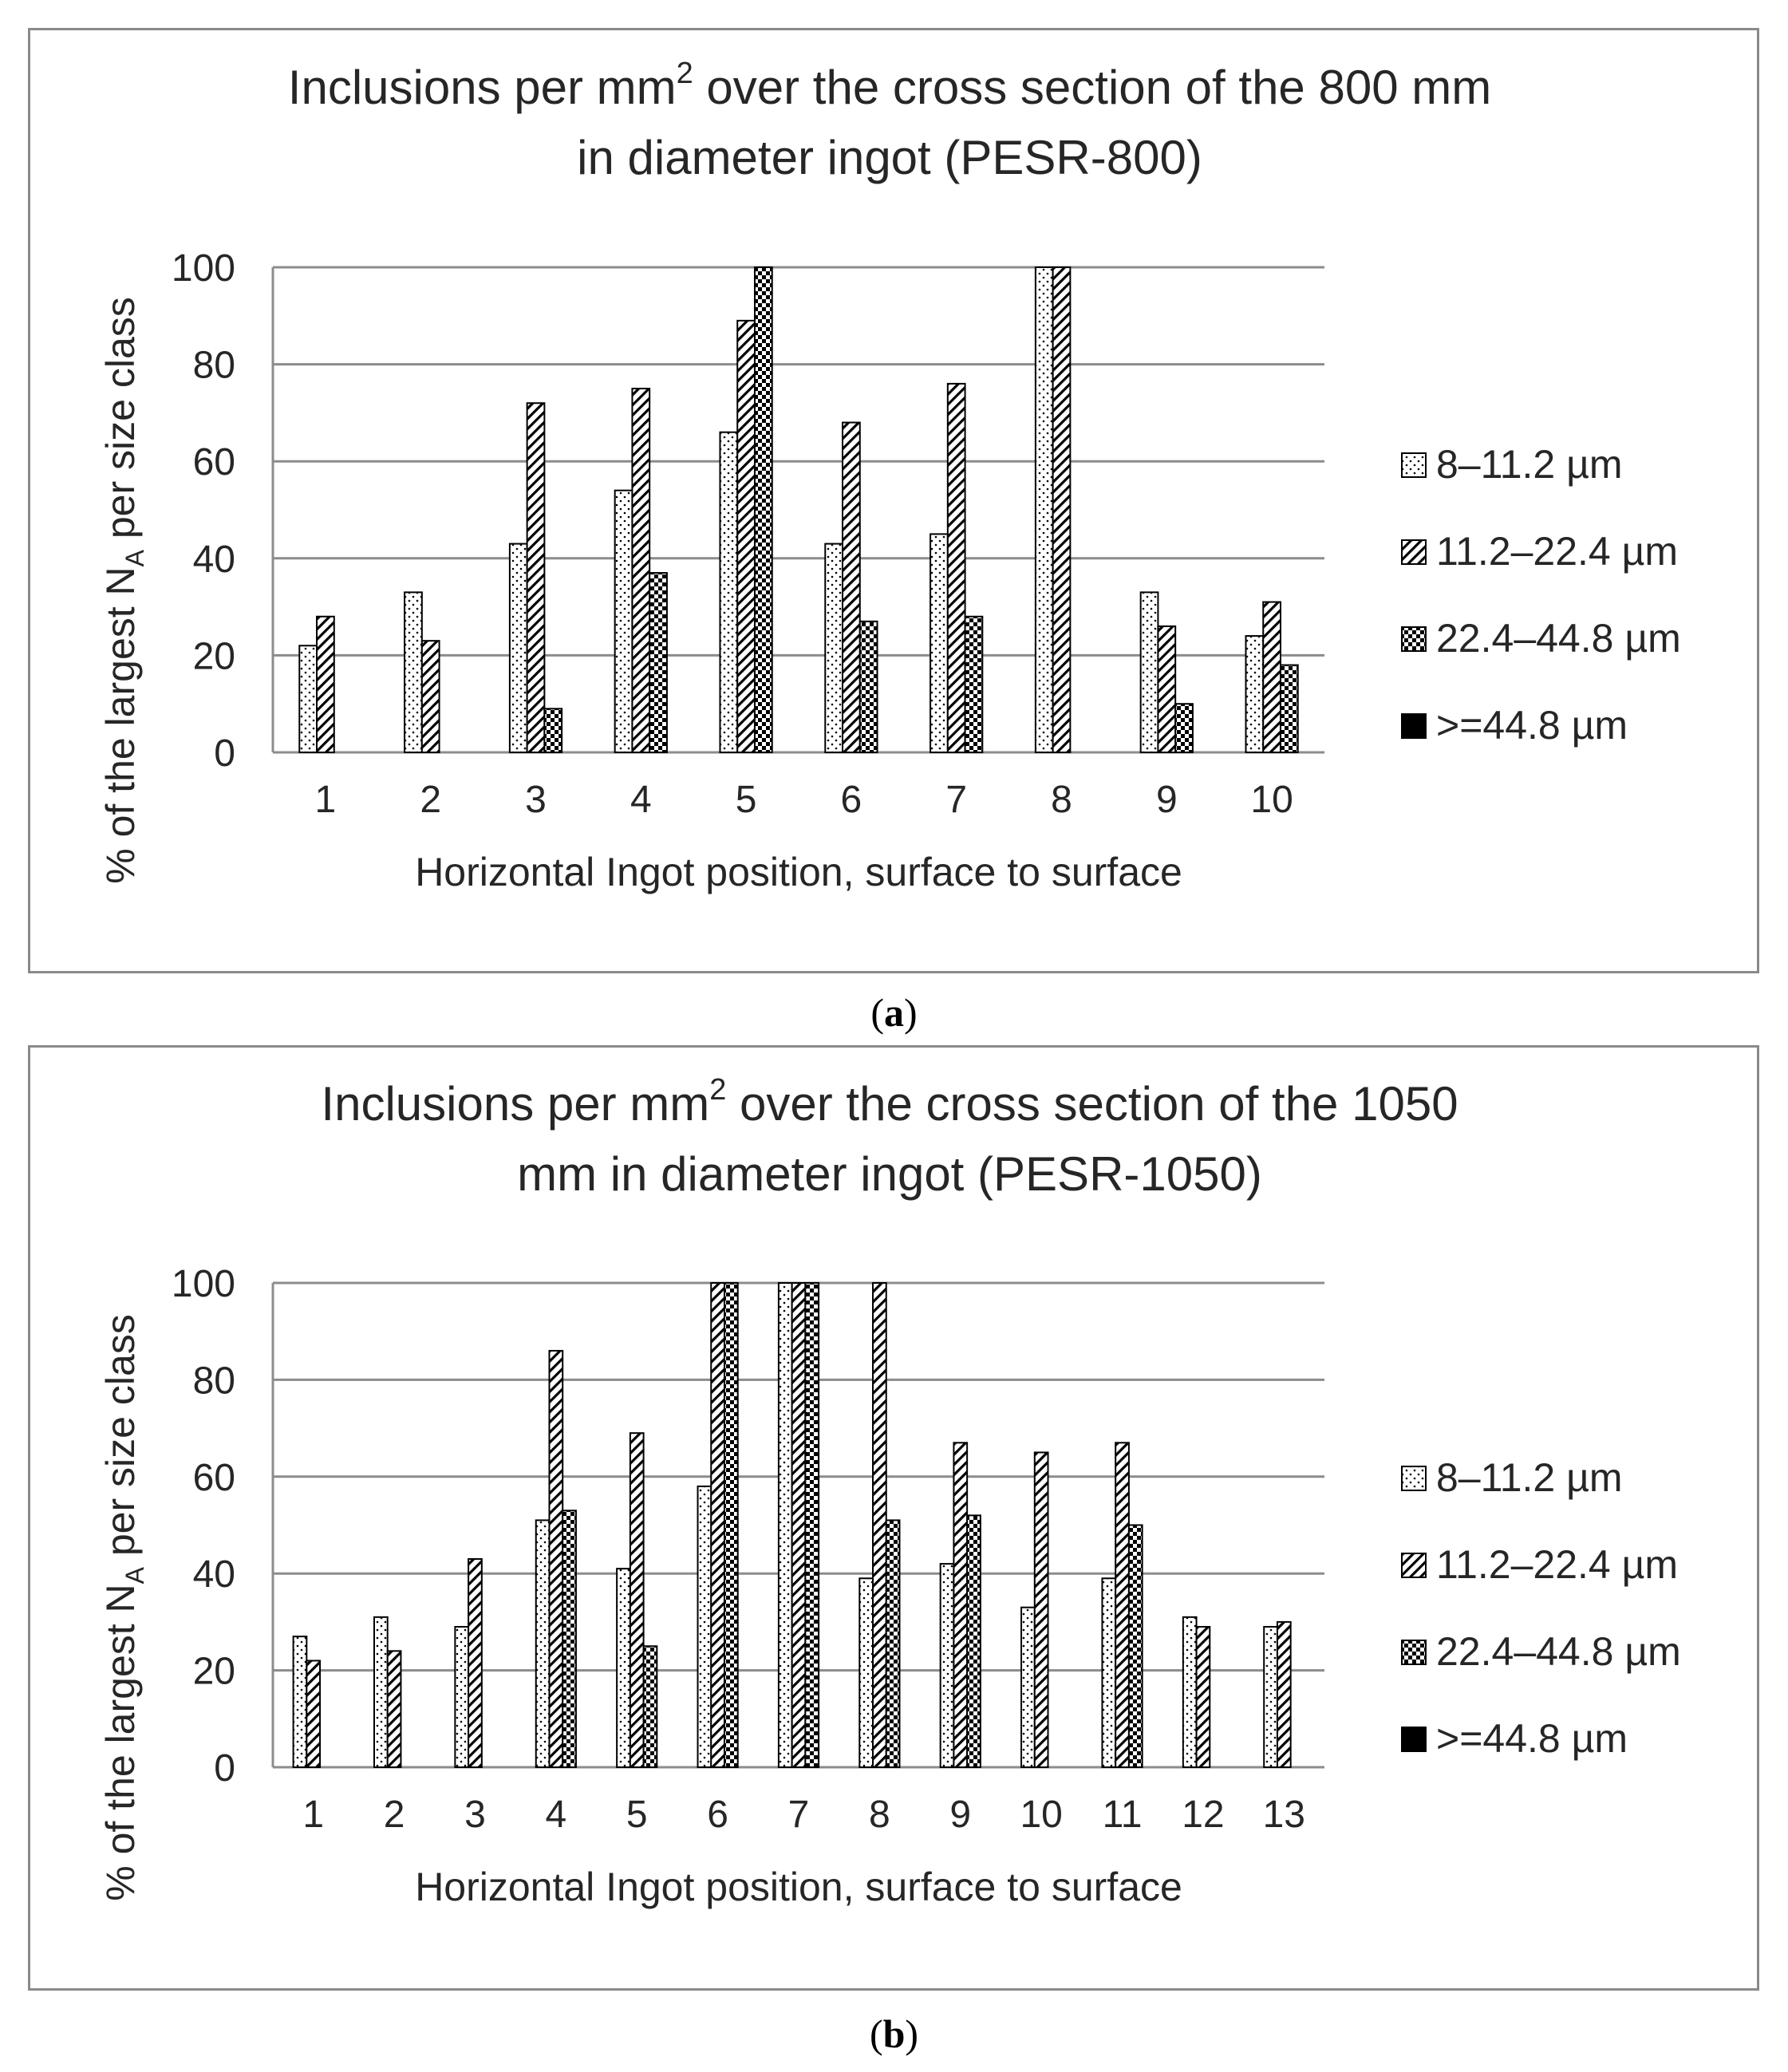 This screenshot has height=2072, width=1788. What do you see at coordinates (395, 1815) in the screenshot?
I see `chart-b-x-tick-label: 2` at bounding box center [395, 1815].